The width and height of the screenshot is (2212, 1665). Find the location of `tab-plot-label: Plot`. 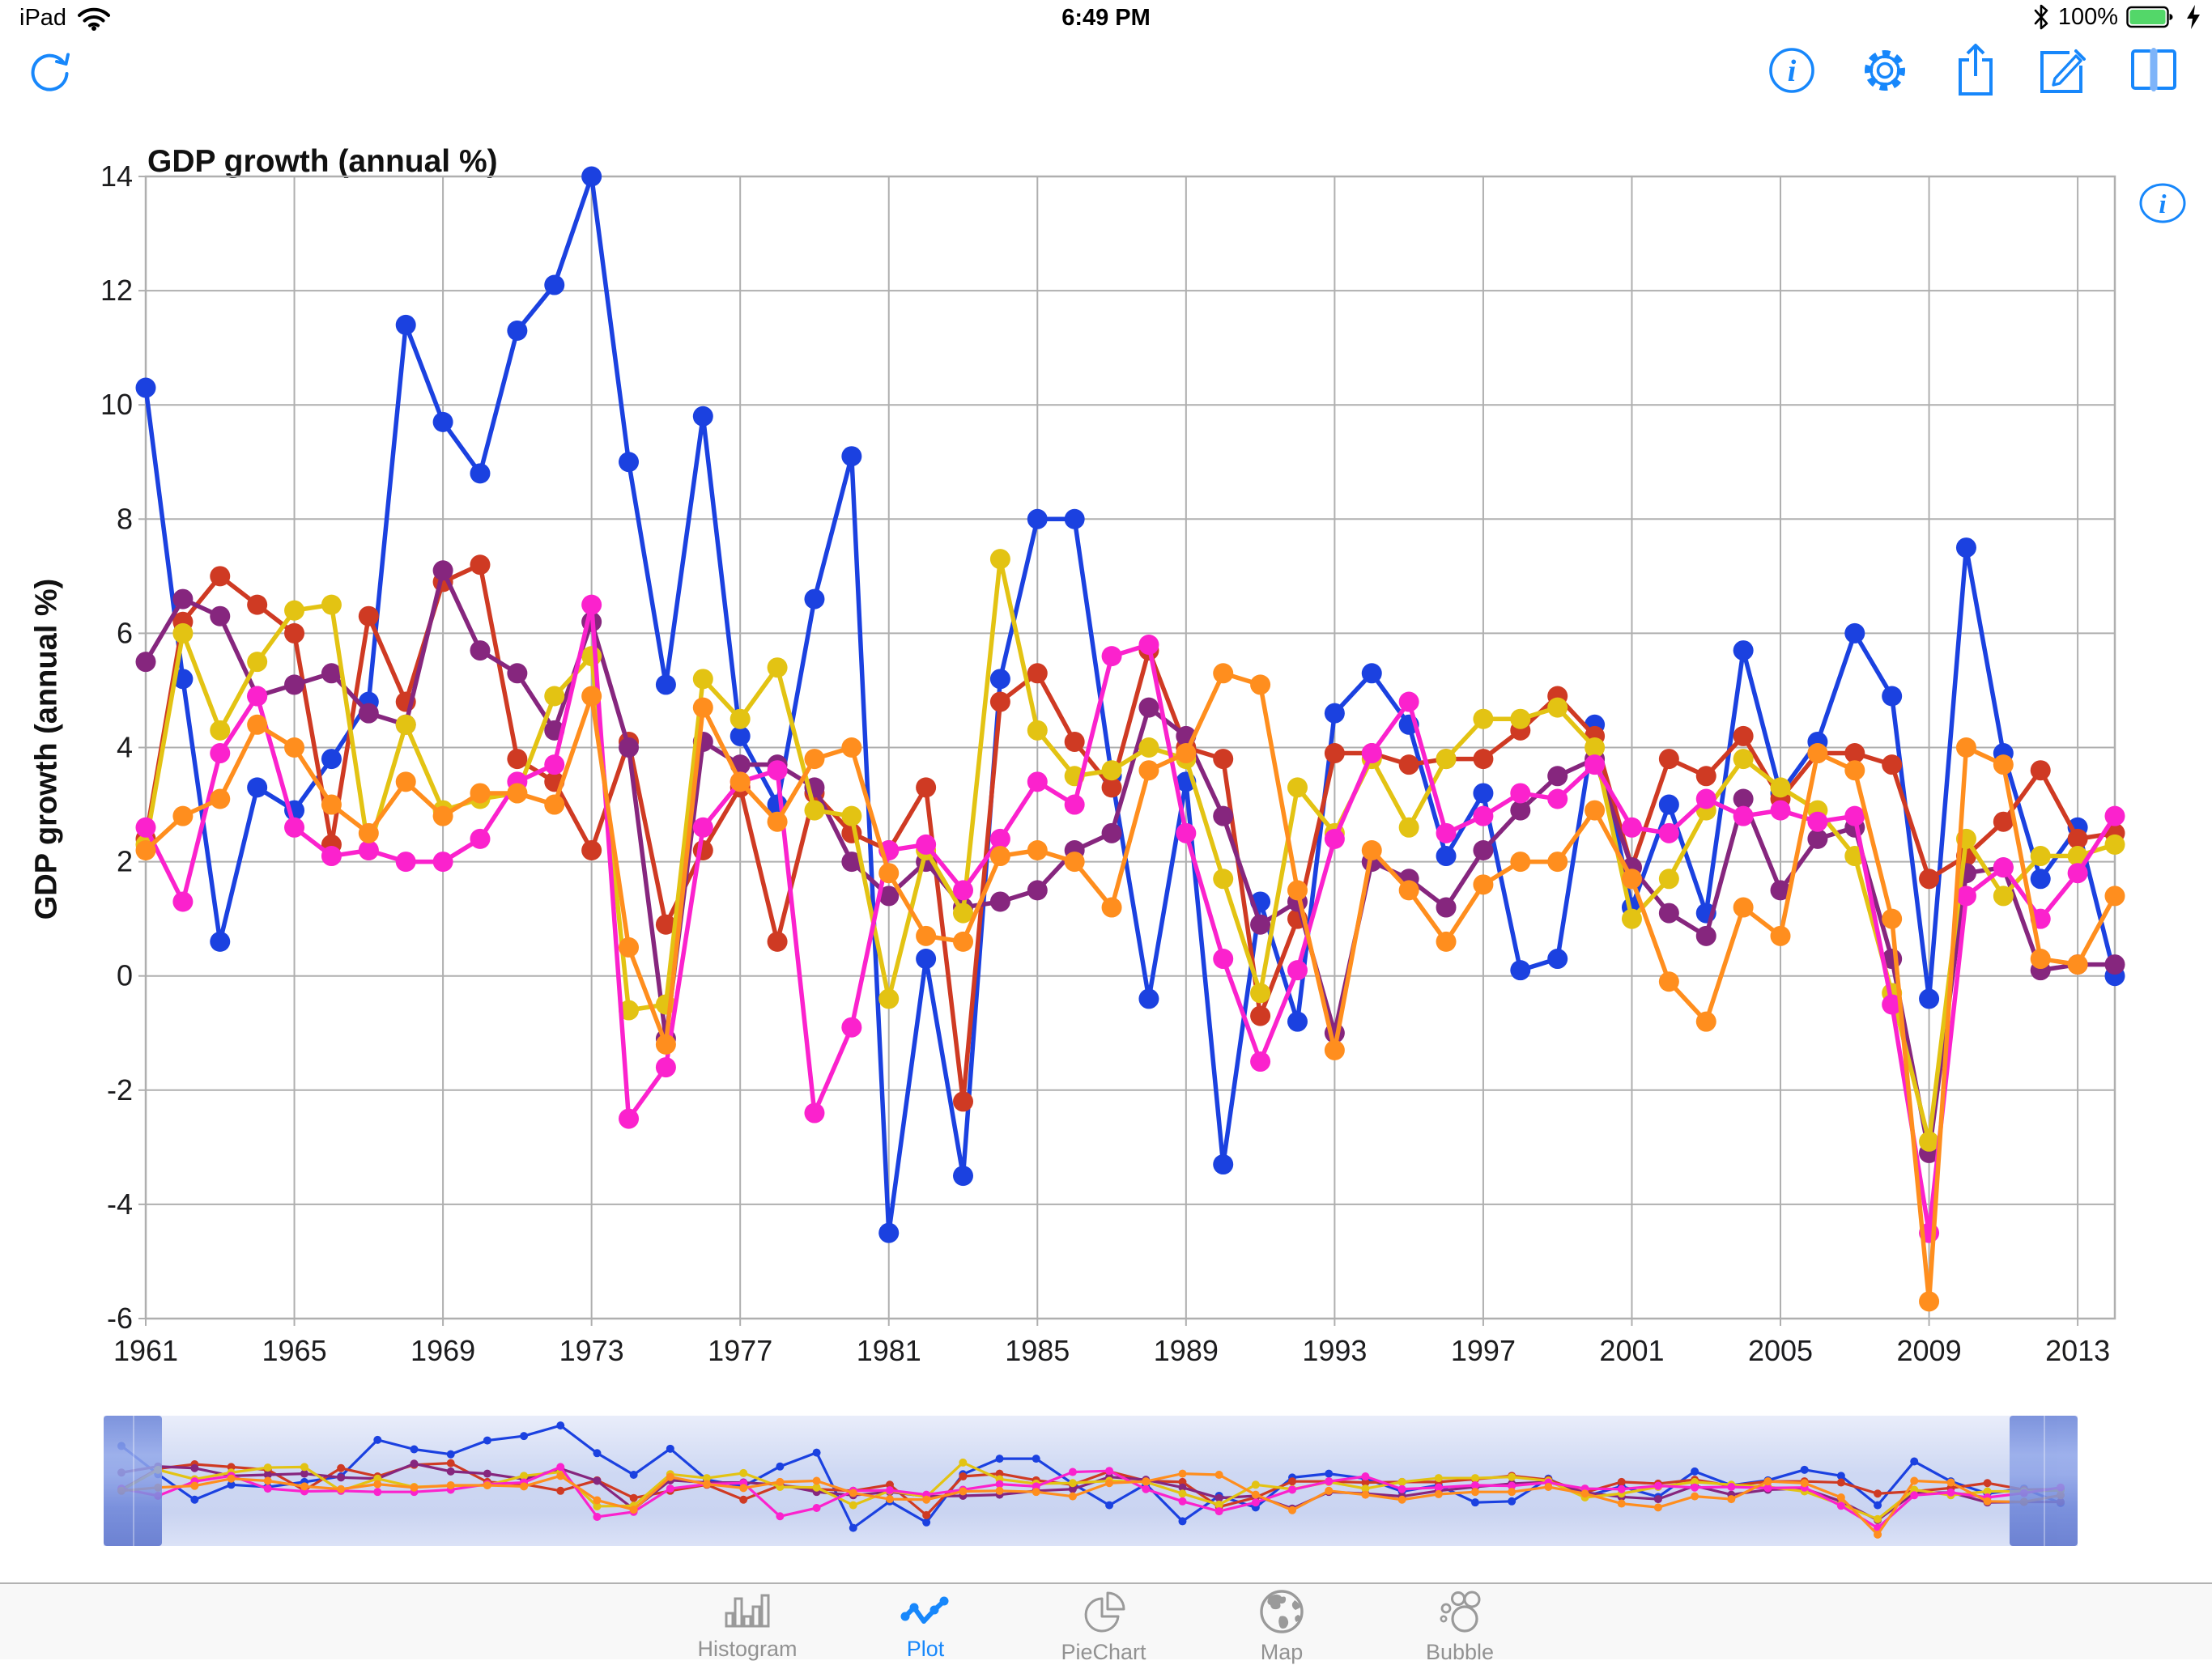

tab-plot-label: Plot is located at coordinates (926, 1649).